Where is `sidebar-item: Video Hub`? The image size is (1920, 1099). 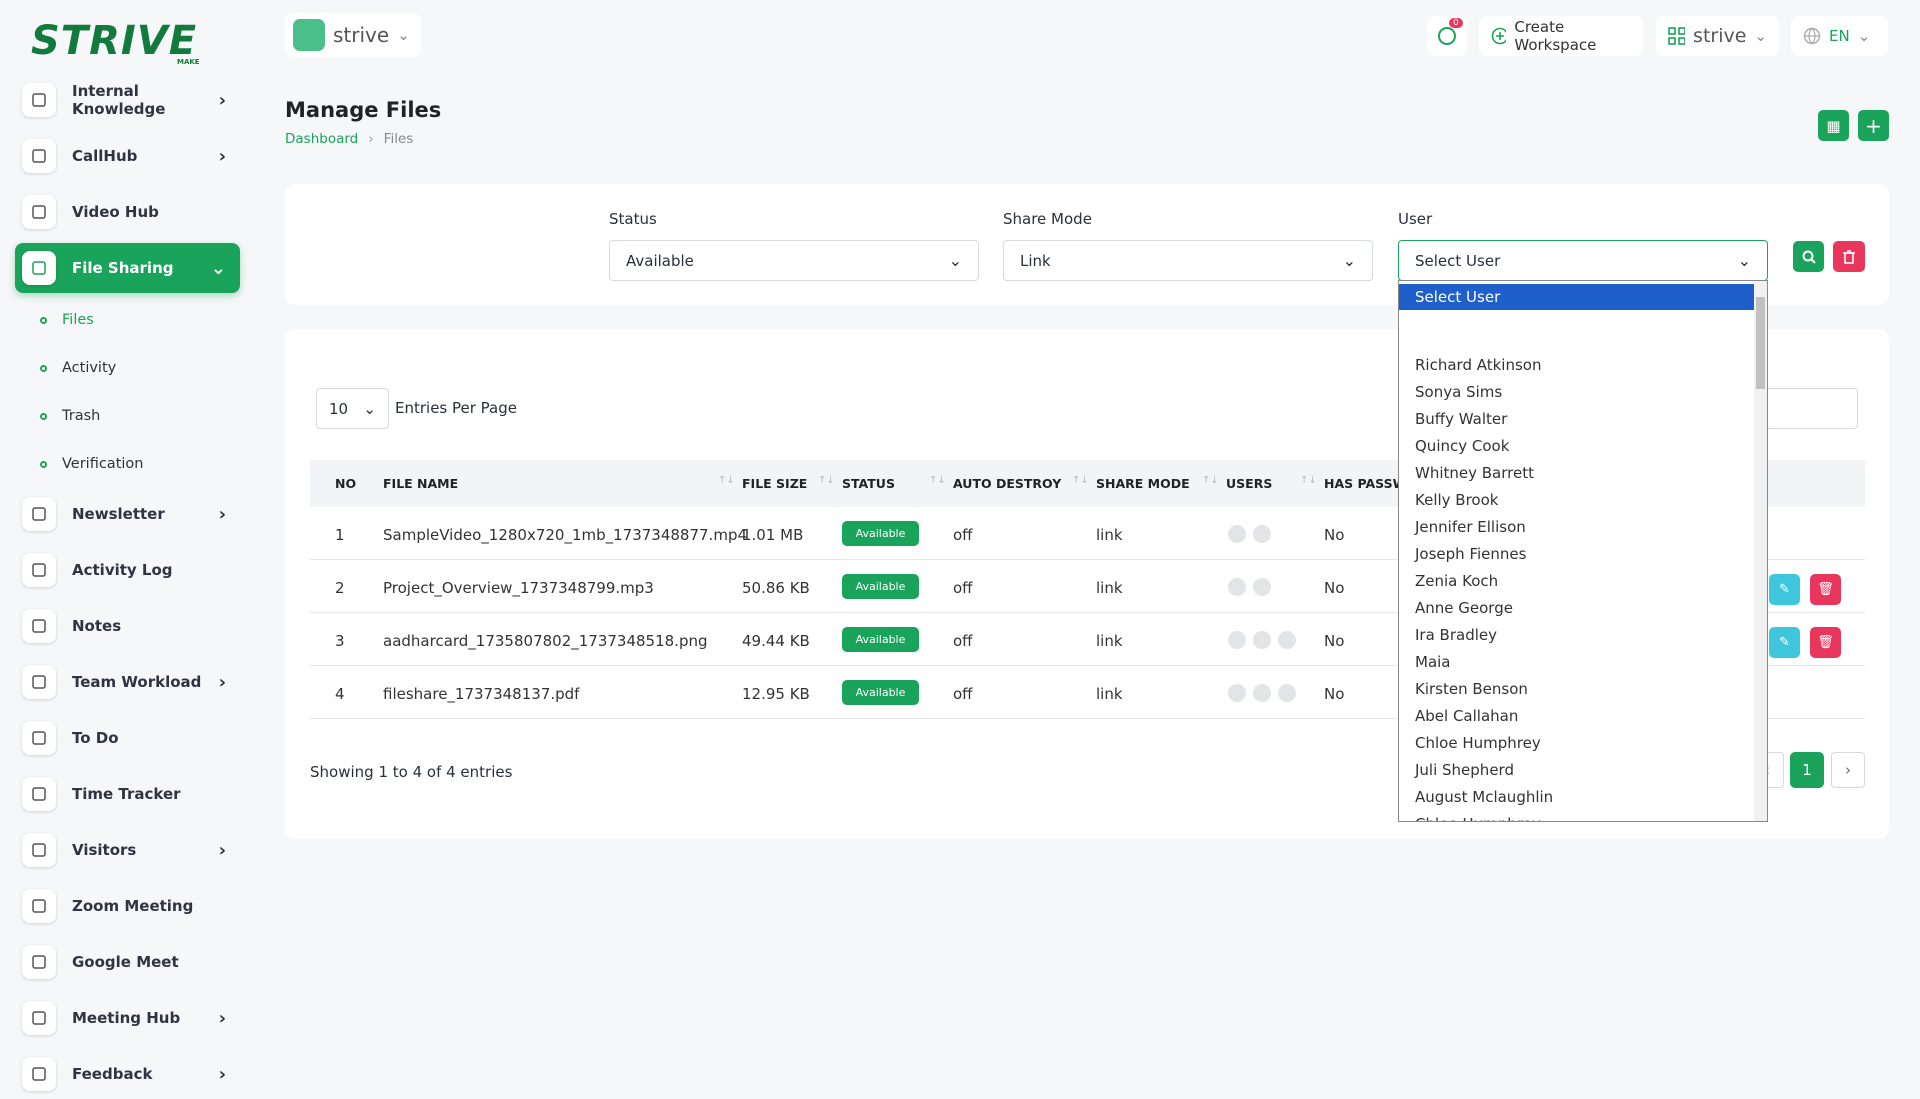 sidebar-item: Video Hub is located at coordinates (127, 212).